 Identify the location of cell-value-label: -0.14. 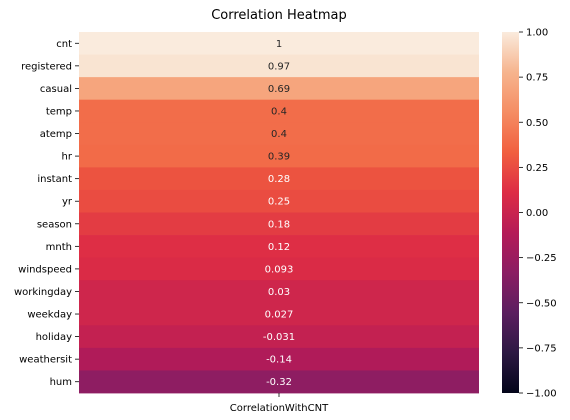
(279, 360).